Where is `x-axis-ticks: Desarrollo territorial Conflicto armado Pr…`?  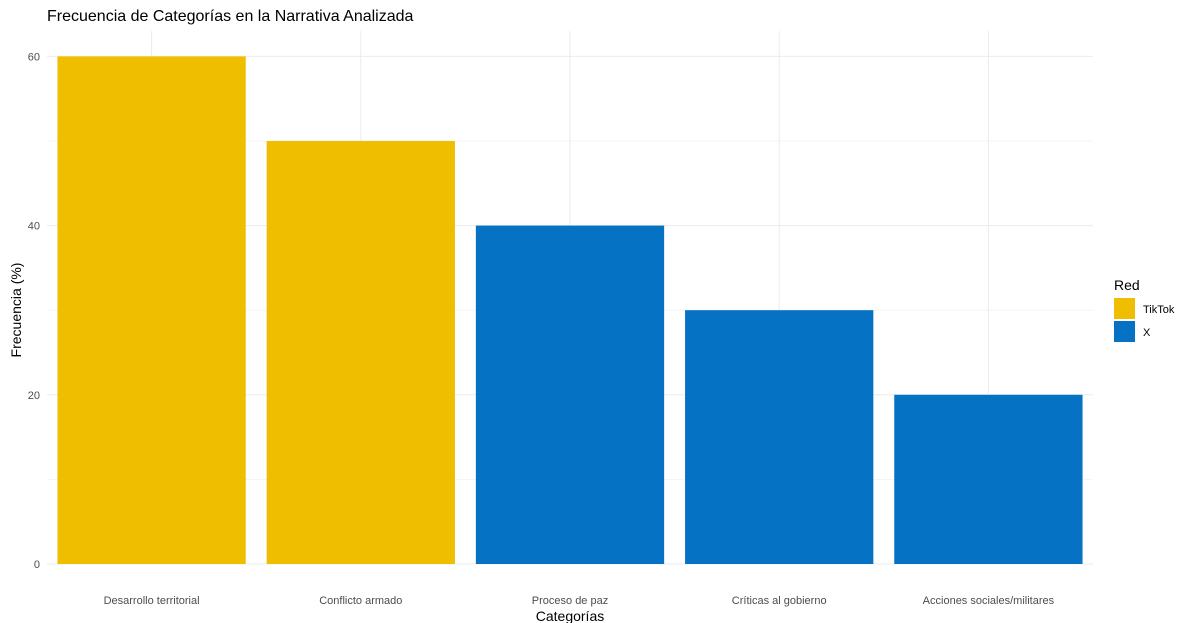
x-axis-ticks: Desarrollo territorial Conflicto armado Pr… is located at coordinates (579, 601).